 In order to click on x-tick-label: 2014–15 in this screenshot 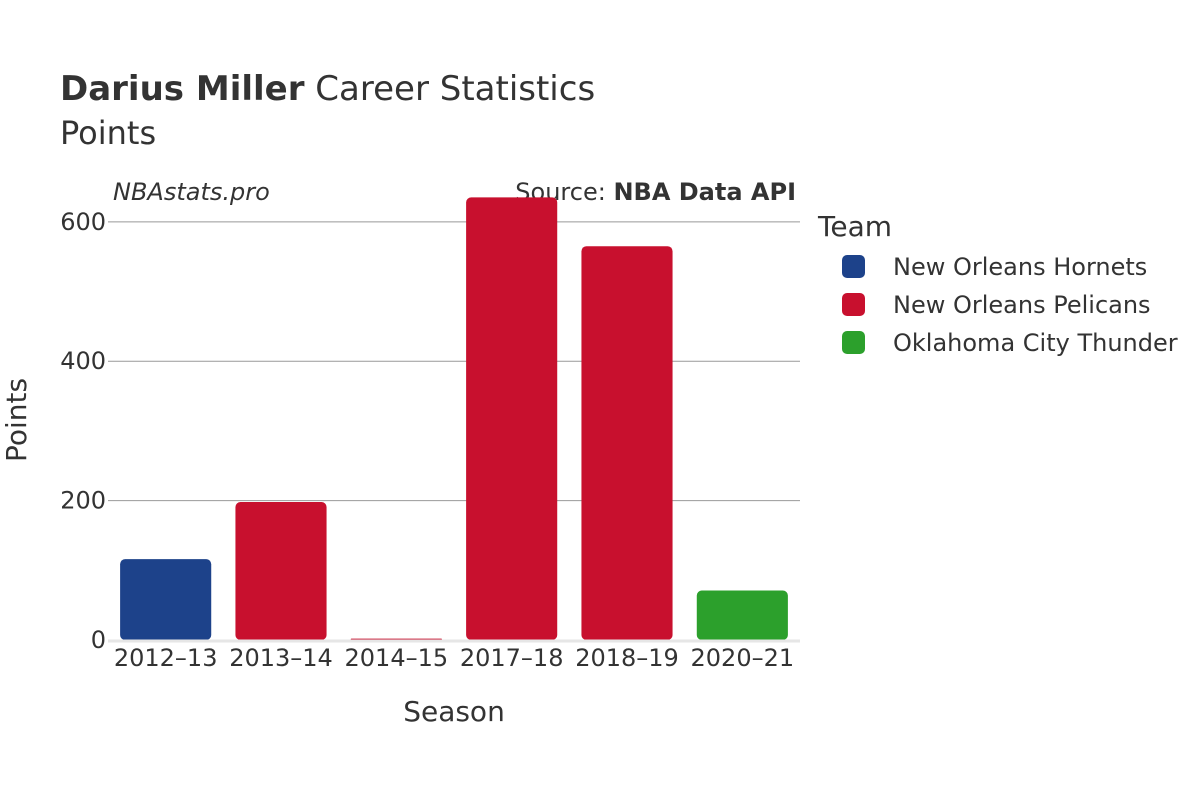, I will do `click(397, 658)`.